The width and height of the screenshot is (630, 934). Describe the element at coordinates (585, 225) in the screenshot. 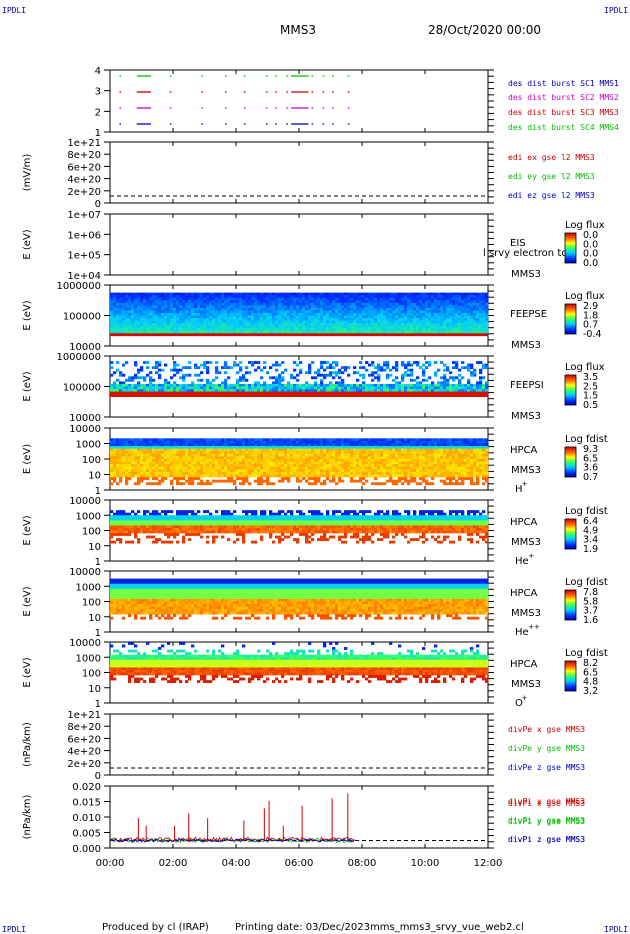

I see `colorbar-title: Log flux` at that location.